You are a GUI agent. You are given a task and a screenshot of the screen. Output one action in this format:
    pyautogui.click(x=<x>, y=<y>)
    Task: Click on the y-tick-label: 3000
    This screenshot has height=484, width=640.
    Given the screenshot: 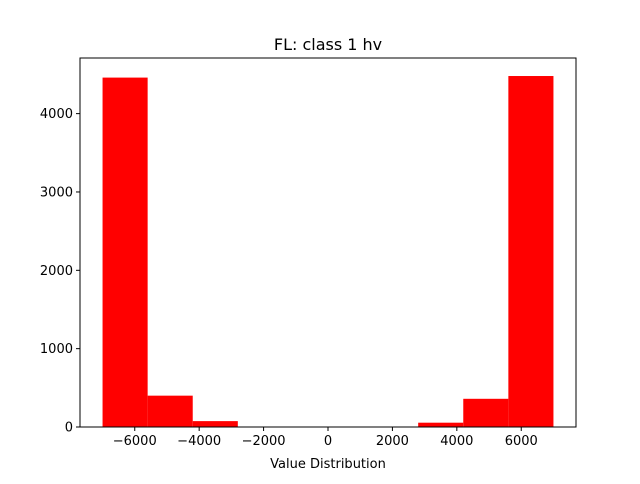 What is the action you would take?
    pyautogui.click(x=56, y=192)
    